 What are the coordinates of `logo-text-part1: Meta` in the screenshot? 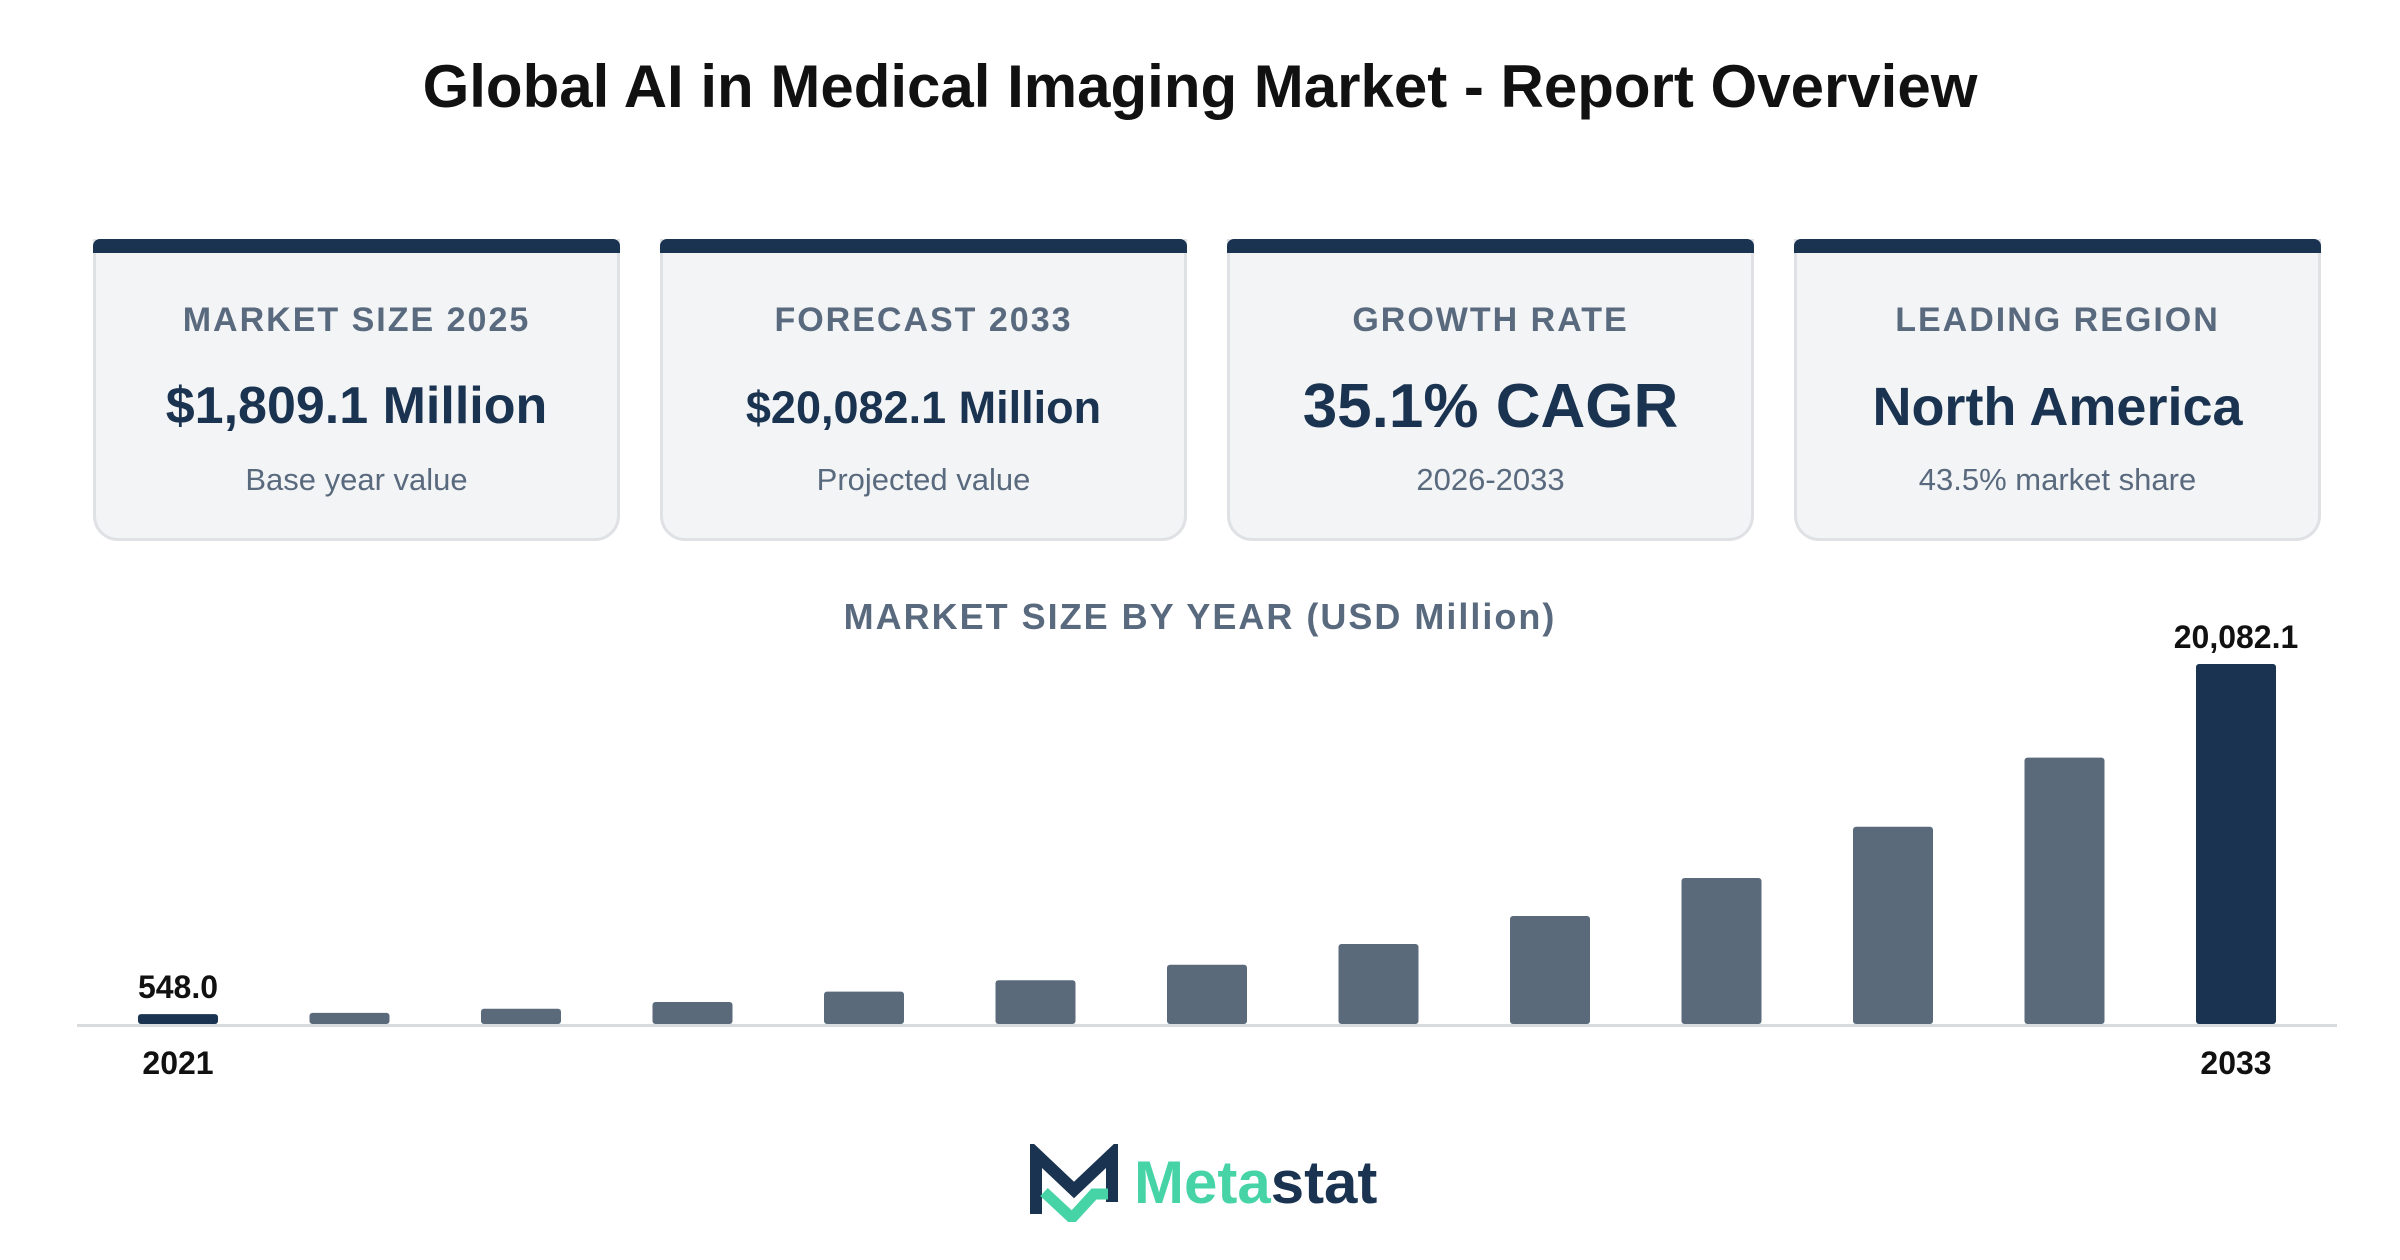 It's located at (1202, 1182).